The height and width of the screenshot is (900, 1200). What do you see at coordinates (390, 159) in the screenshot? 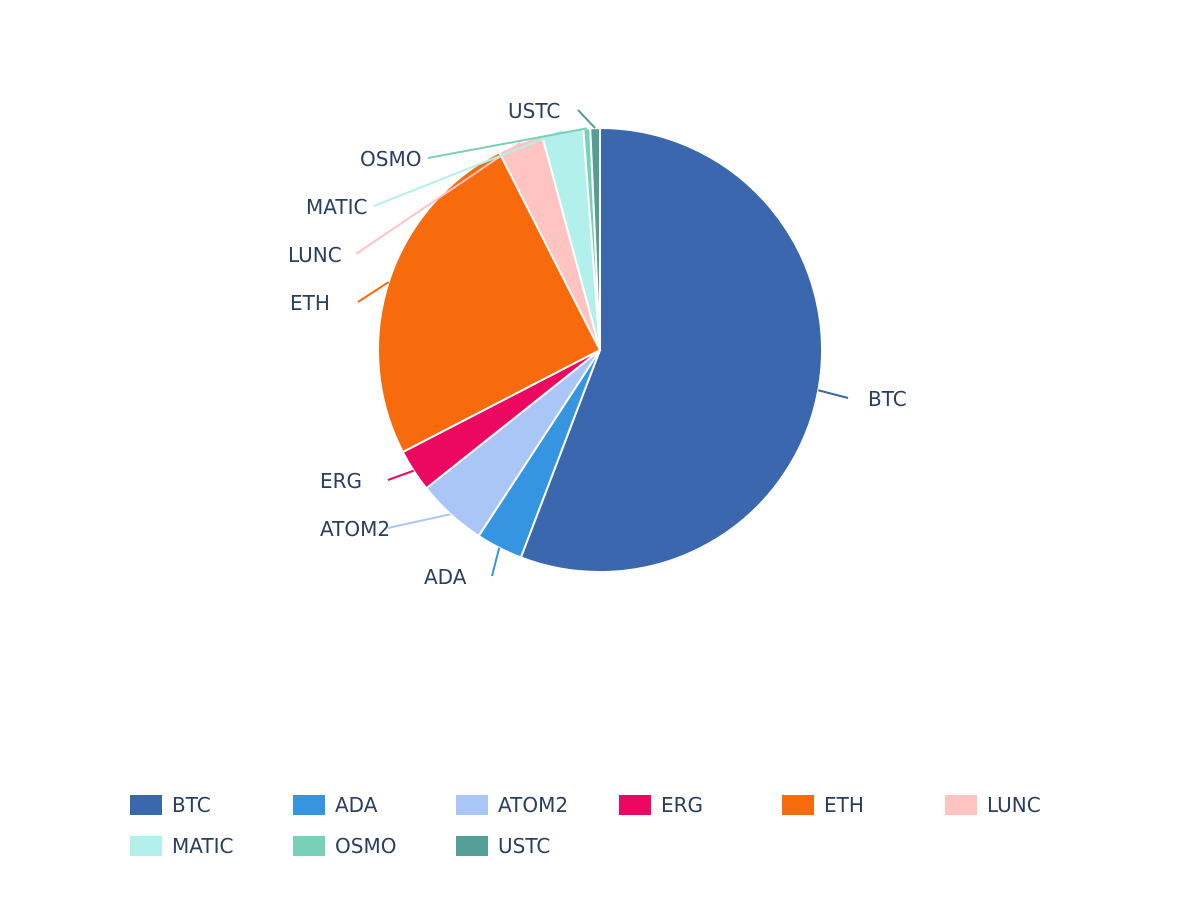
I see `slice-label: OSMO` at bounding box center [390, 159].